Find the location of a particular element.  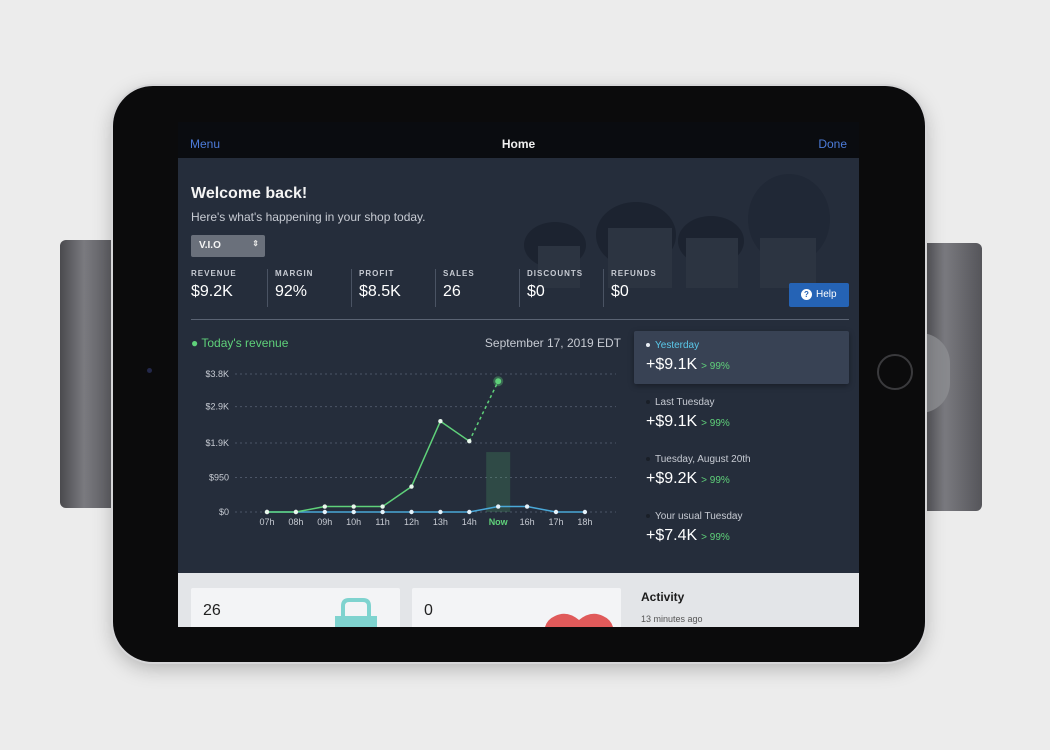

chart-title: ● Today's revenue is located at coordinates (240, 343).